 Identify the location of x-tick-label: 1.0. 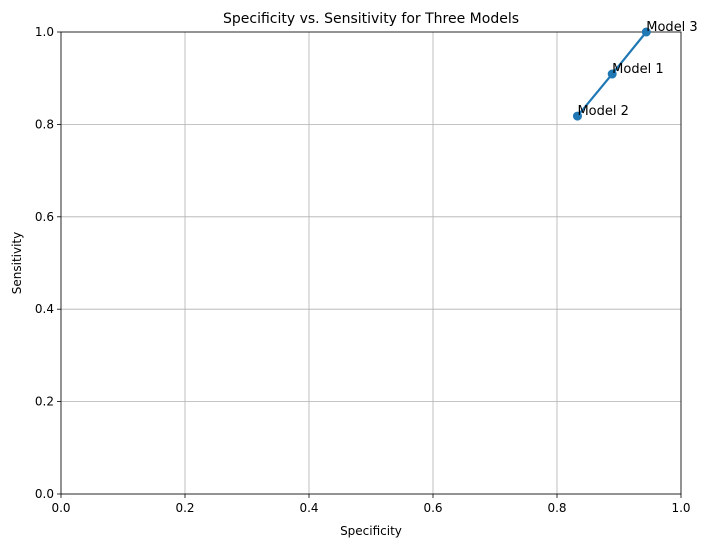
(680, 508).